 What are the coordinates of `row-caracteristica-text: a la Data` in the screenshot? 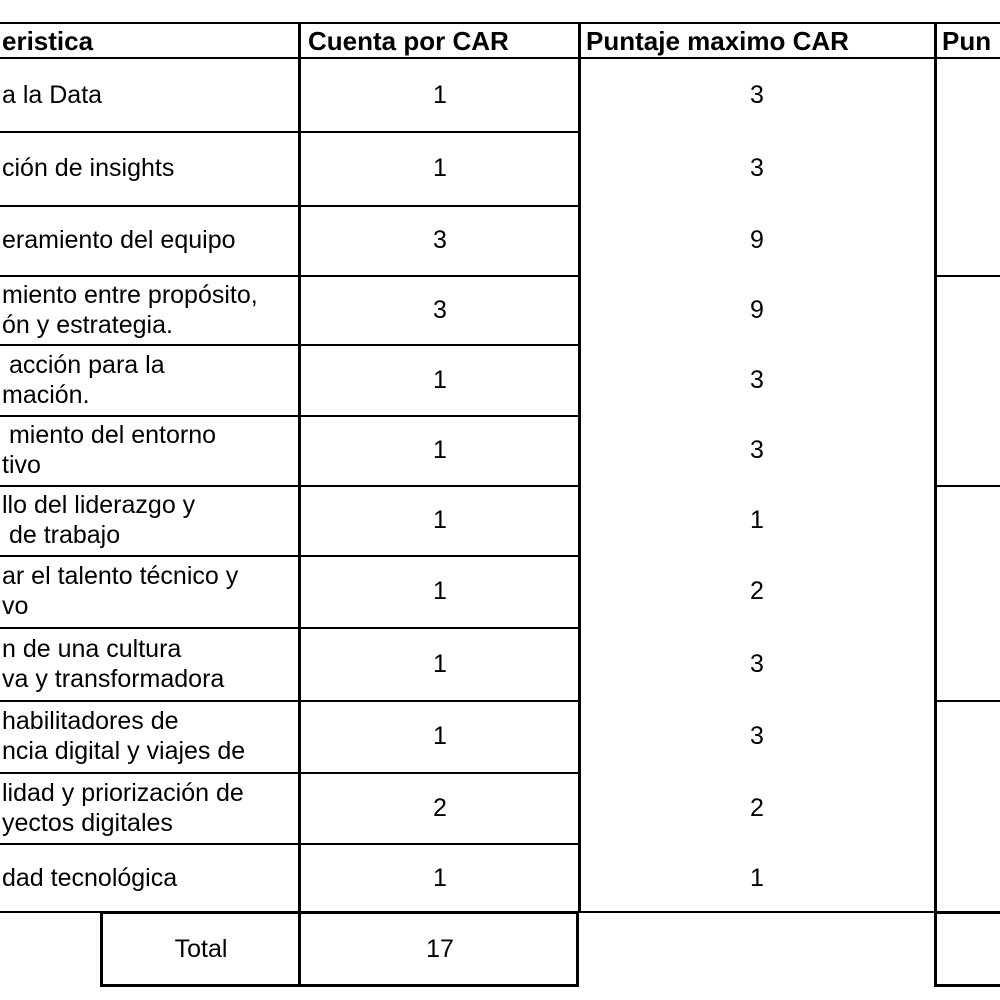 It's located at (52, 95).